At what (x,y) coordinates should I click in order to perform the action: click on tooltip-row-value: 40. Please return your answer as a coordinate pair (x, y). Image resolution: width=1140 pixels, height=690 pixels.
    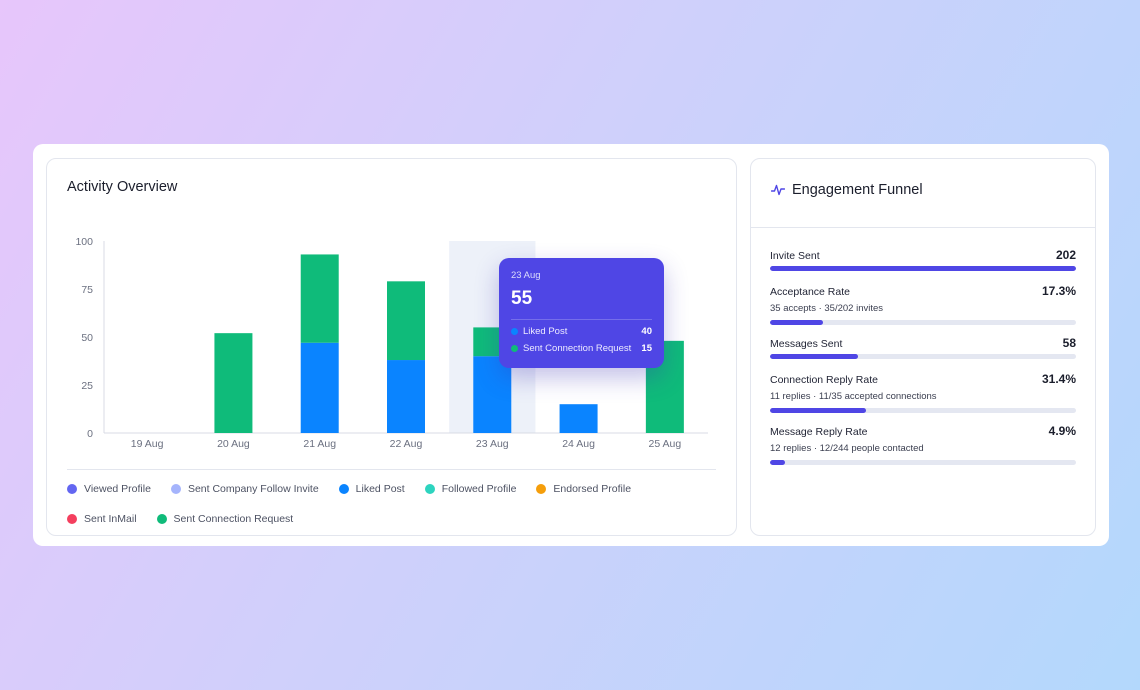
    Looking at the image, I should click on (646, 331).